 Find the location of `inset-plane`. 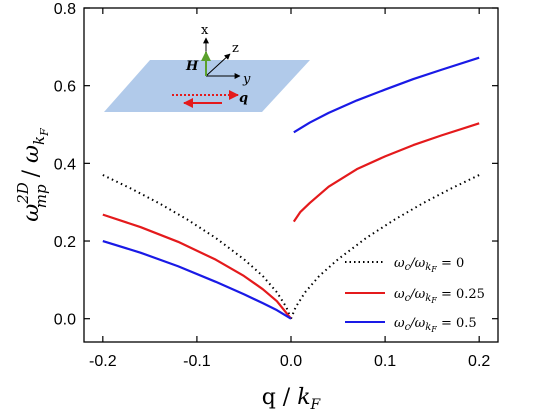

inset-plane is located at coordinates (207, 86).